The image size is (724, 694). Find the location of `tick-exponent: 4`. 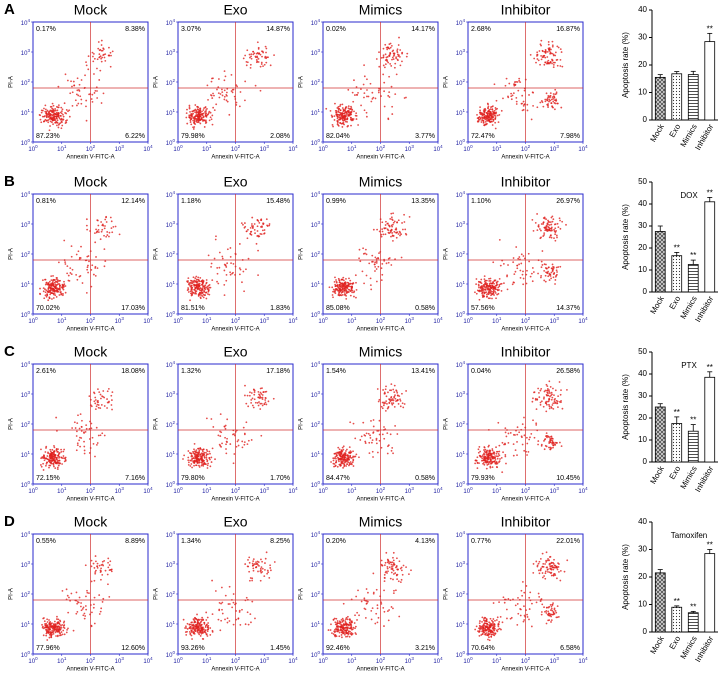

tick-exponent: 4 is located at coordinates (586, 146).